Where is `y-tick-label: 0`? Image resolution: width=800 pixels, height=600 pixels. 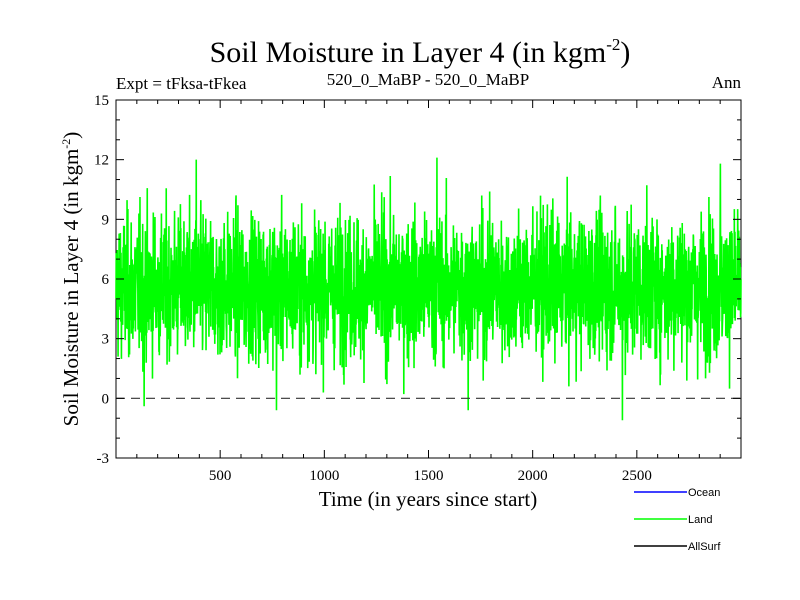
y-tick-label: 0 is located at coordinates (106, 399).